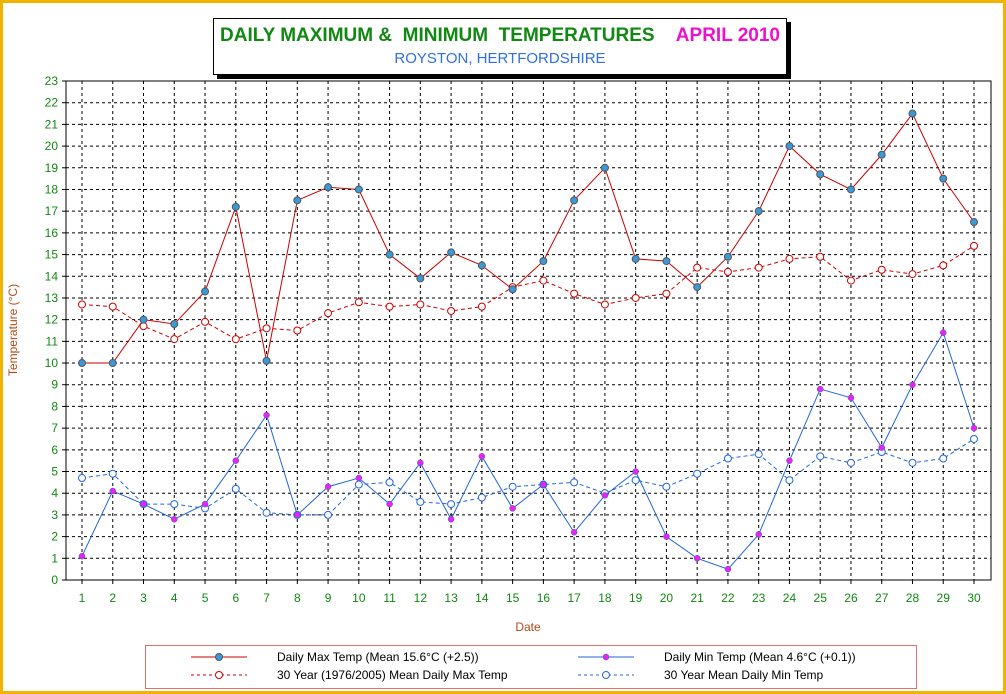 The image size is (1006, 694). I want to click on x-tick-label: 19, so click(636, 598).